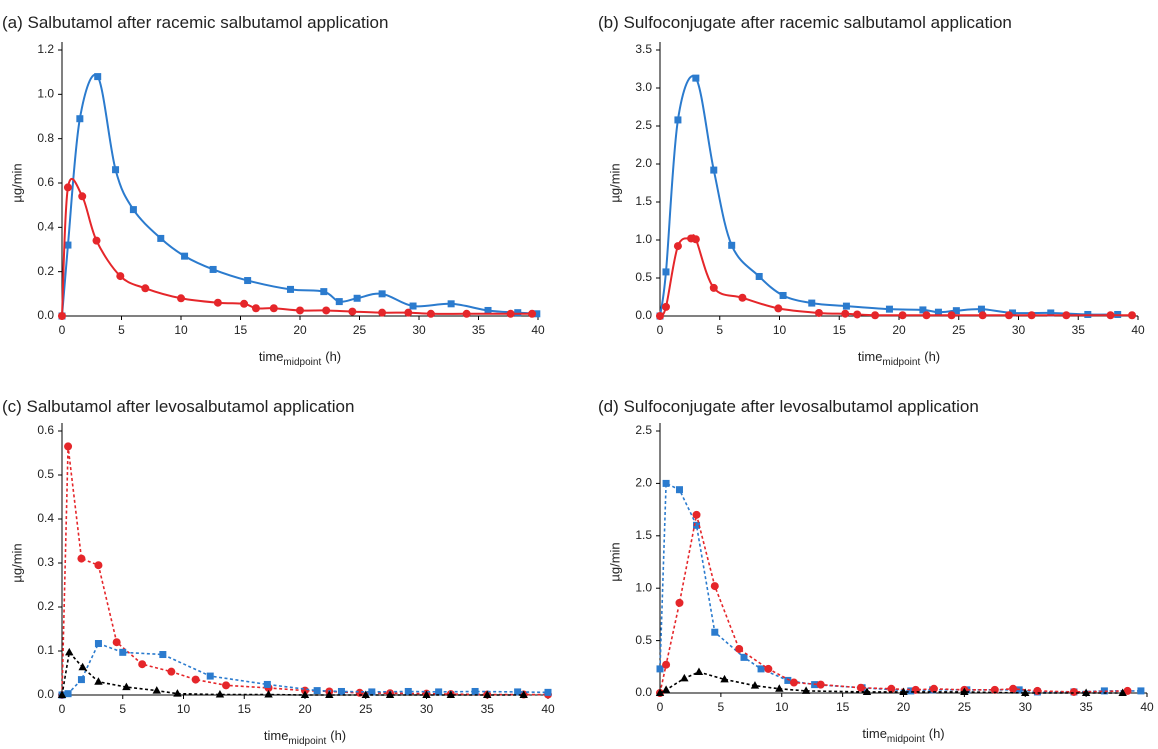 The height and width of the screenshot is (749, 1158). Describe the element at coordinates (16, 562) in the screenshot. I see `y-axis-label: µg/min` at that location.